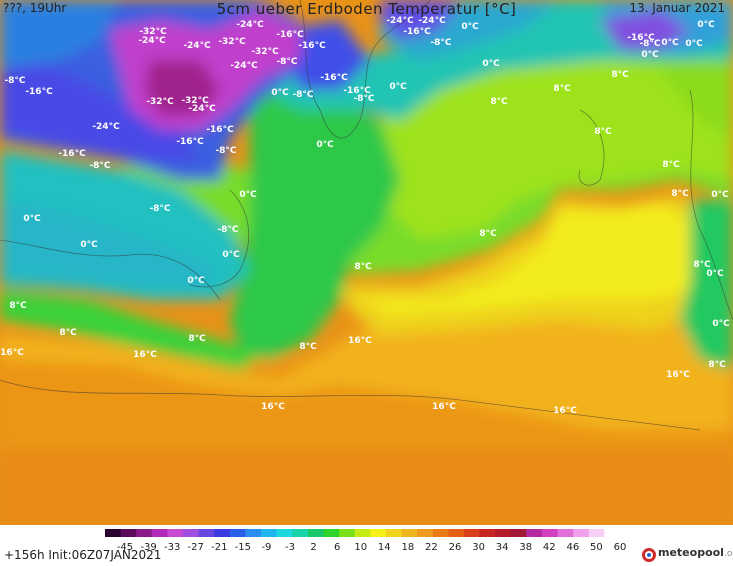  What do you see at coordinates (337, 547) in the screenshot?
I see `scale-tick-label: 6` at bounding box center [337, 547].